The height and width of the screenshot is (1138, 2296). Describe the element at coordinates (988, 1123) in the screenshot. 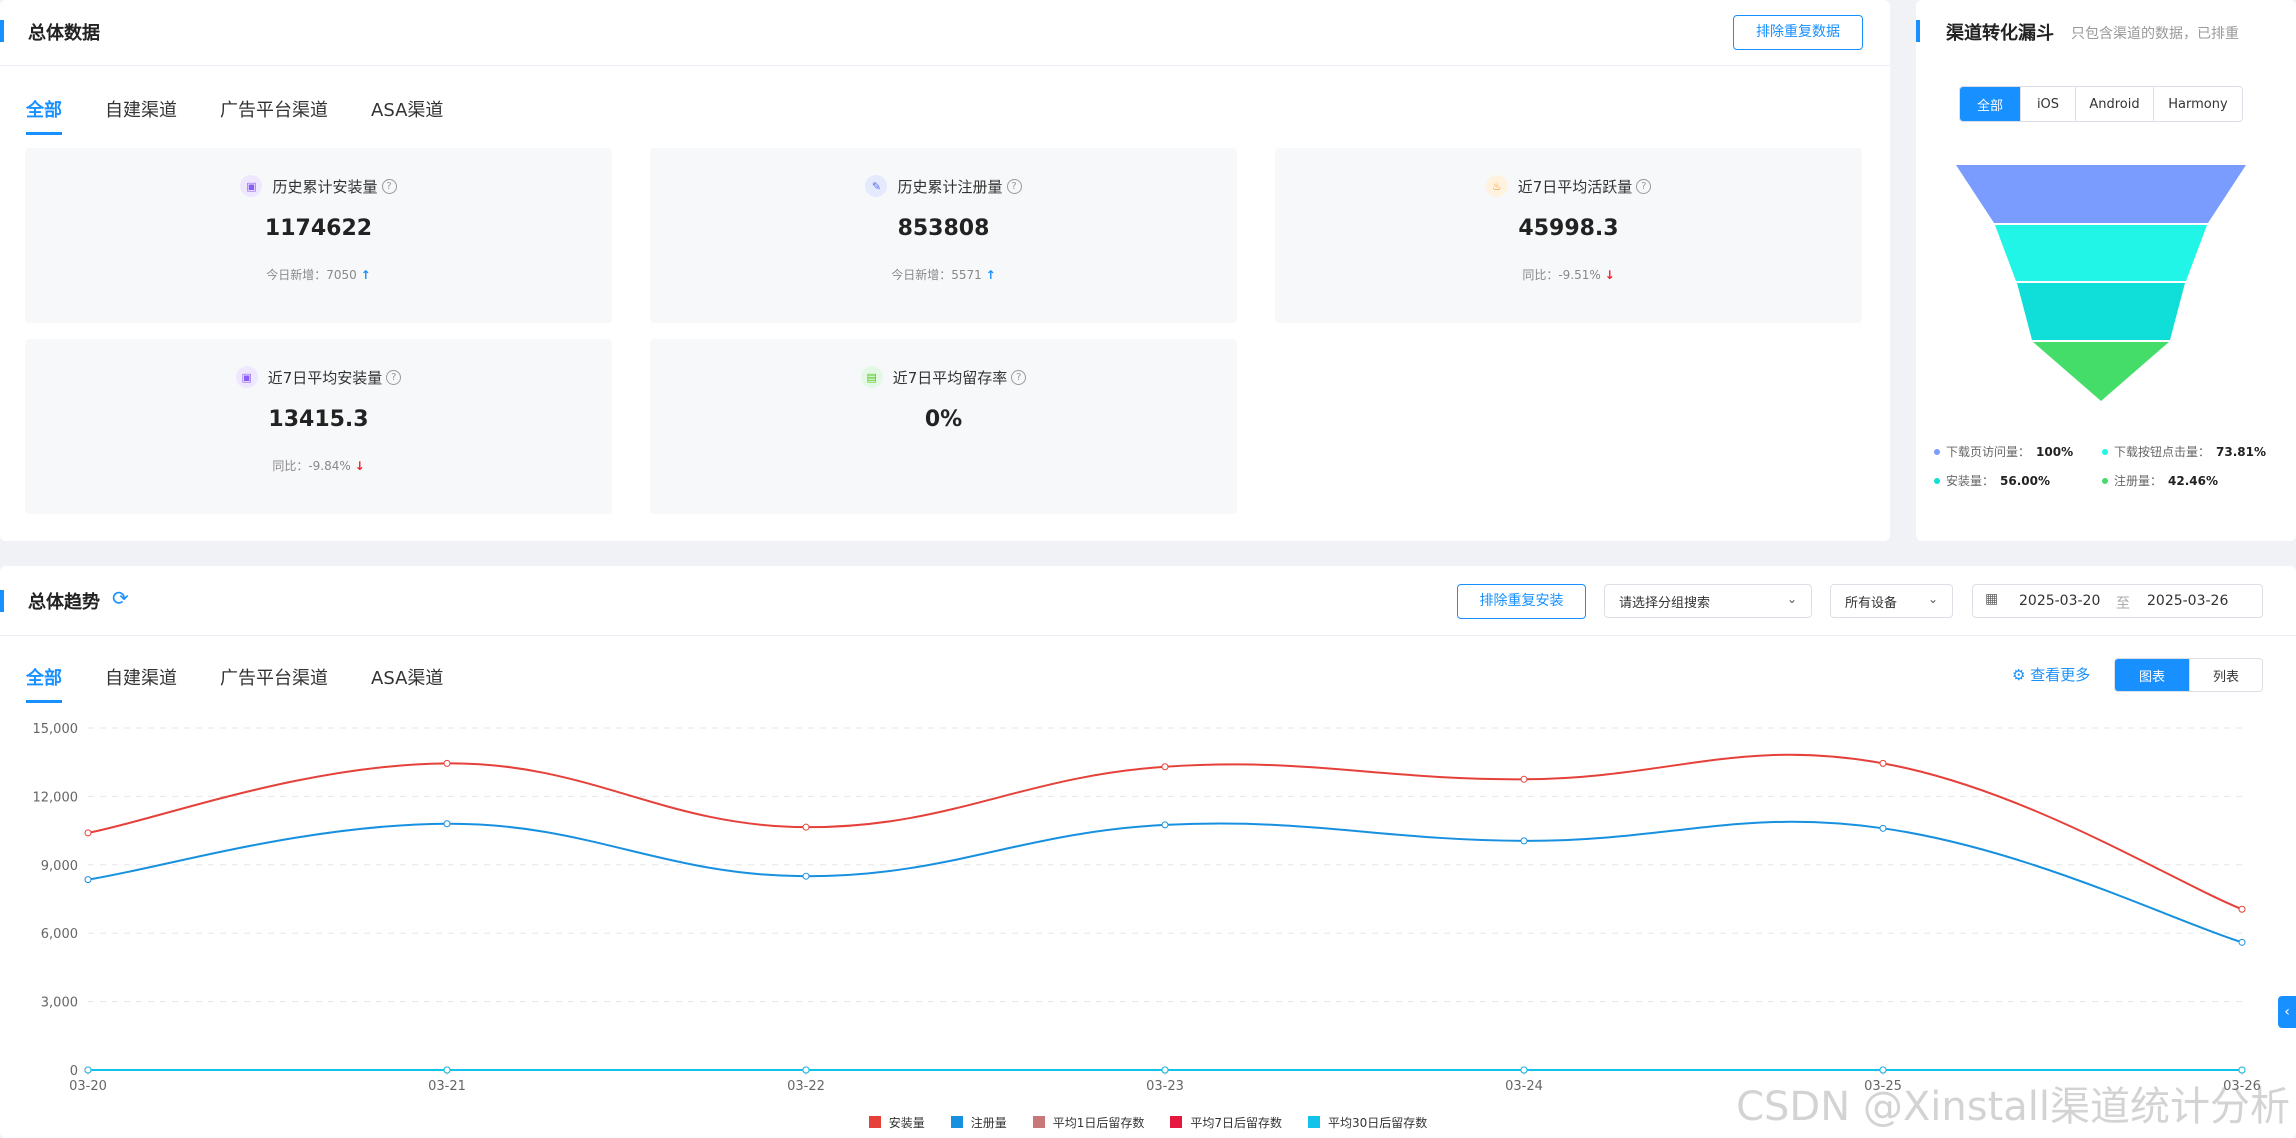

I see `legend-label: 注册量` at that location.